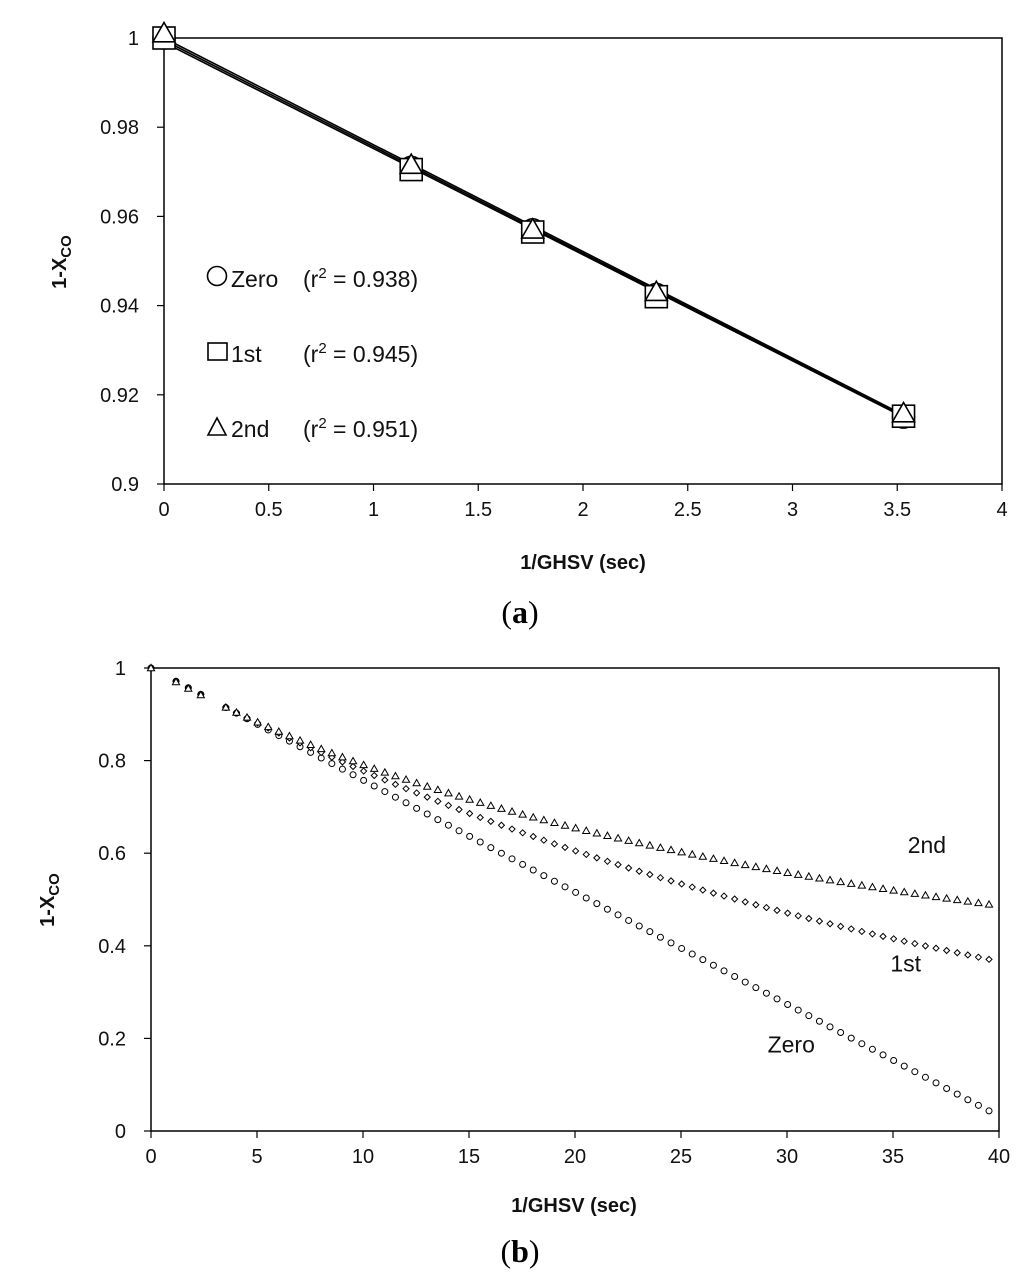 The width and height of the screenshot is (1024, 1282). What do you see at coordinates (583, 563) in the screenshot?
I see `chart-a-x-axis-title: 1/GHSV (sec)` at bounding box center [583, 563].